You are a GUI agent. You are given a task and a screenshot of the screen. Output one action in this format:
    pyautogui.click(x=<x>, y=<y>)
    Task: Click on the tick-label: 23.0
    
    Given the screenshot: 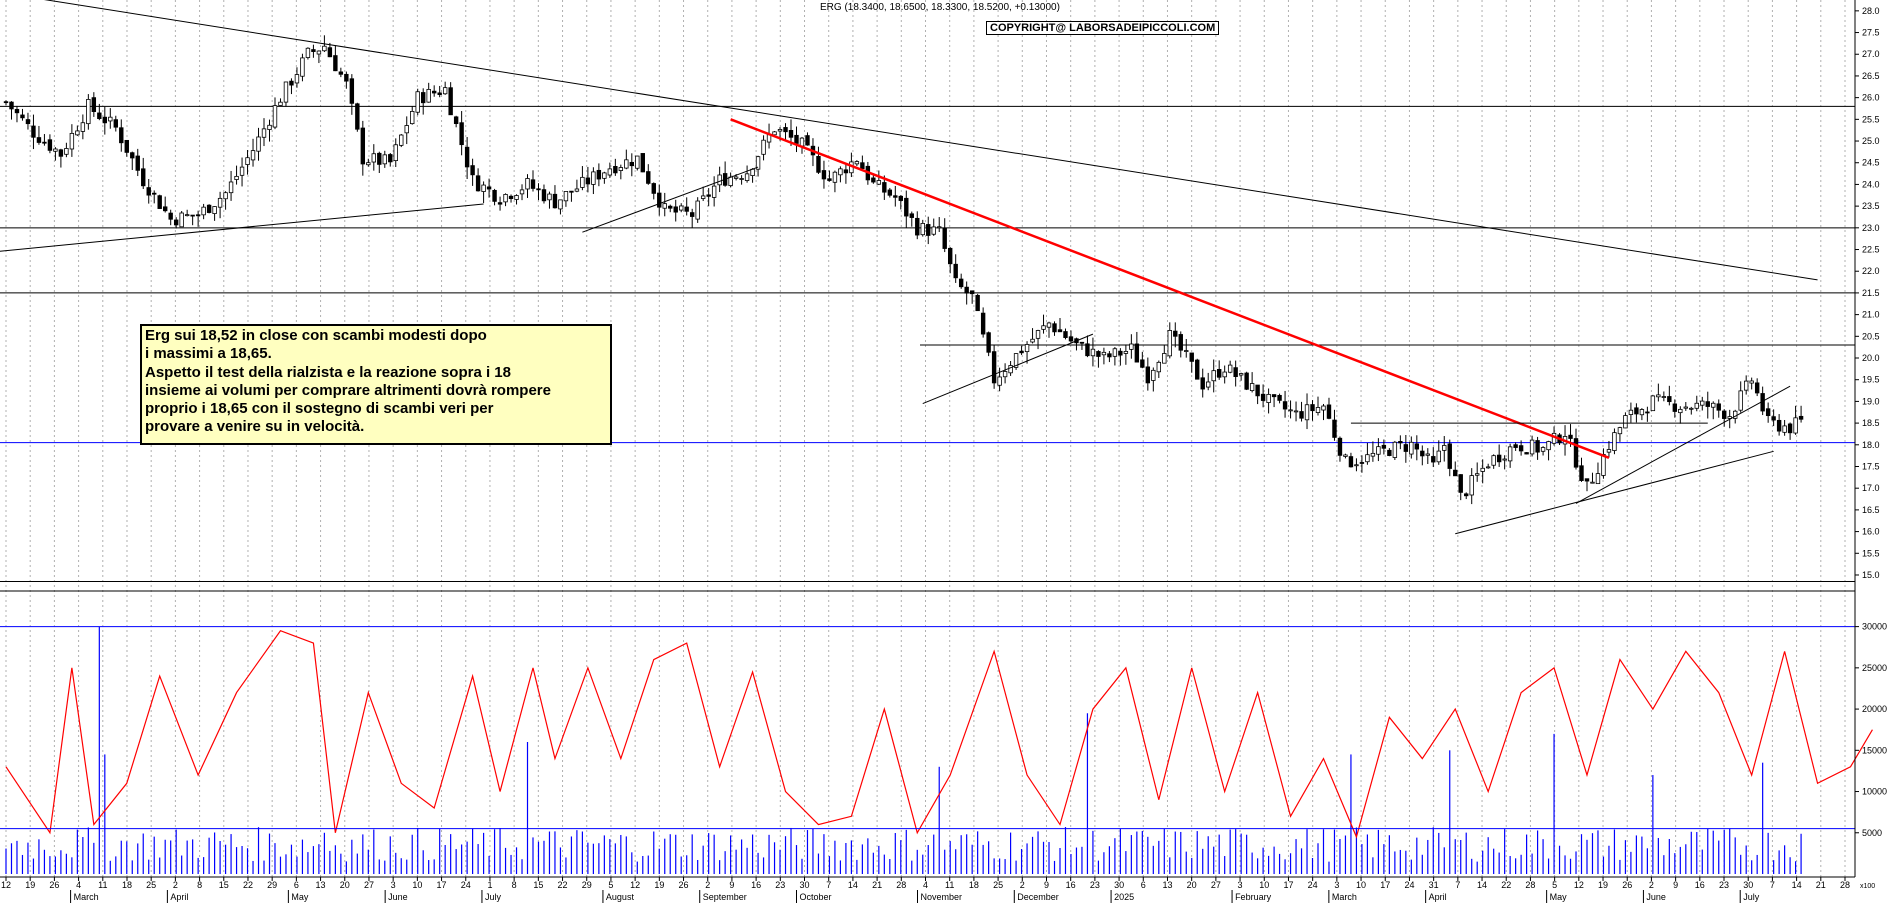 What is the action you would take?
    pyautogui.click(x=1871, y=228)
    